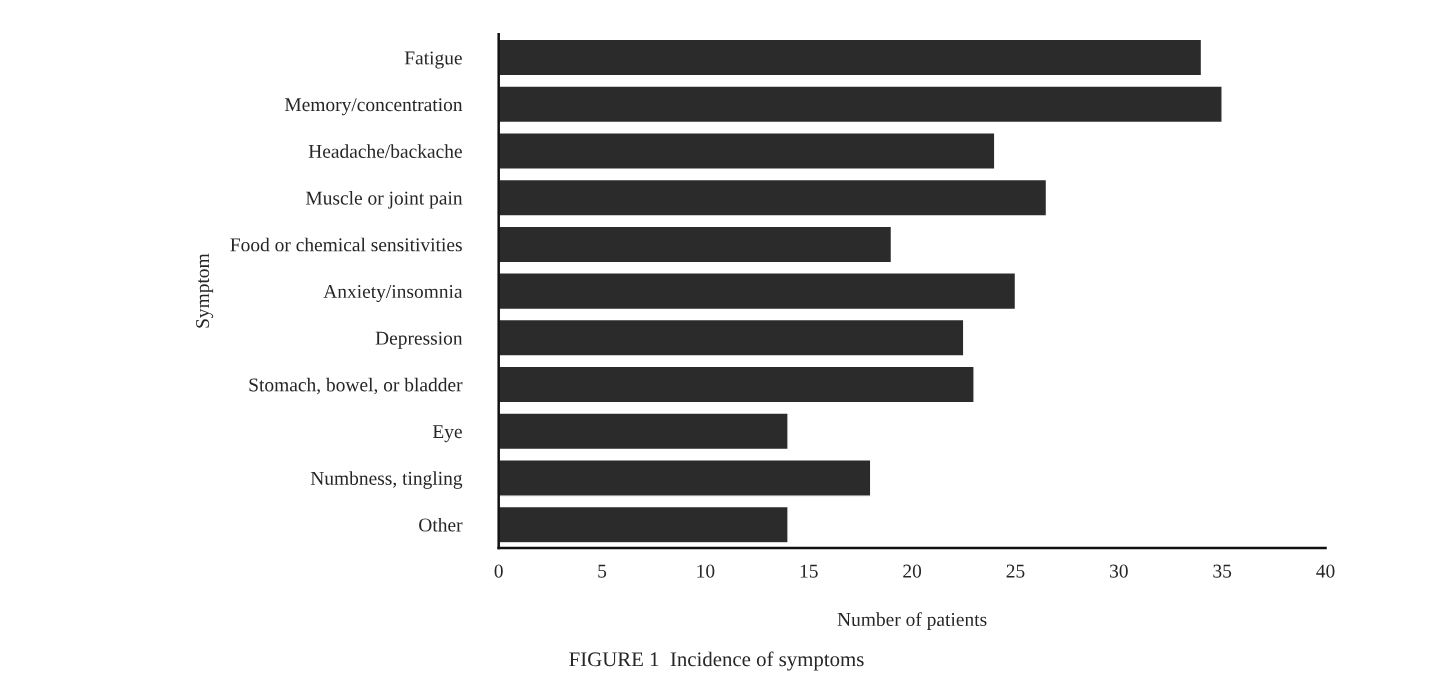 Image resolution: width=1433 pixels, height=685 pixels. What do you see at coordinates (498, 571) in the screenshot?
I see `x-tick-label: 0` at bounding box center [498, 571].